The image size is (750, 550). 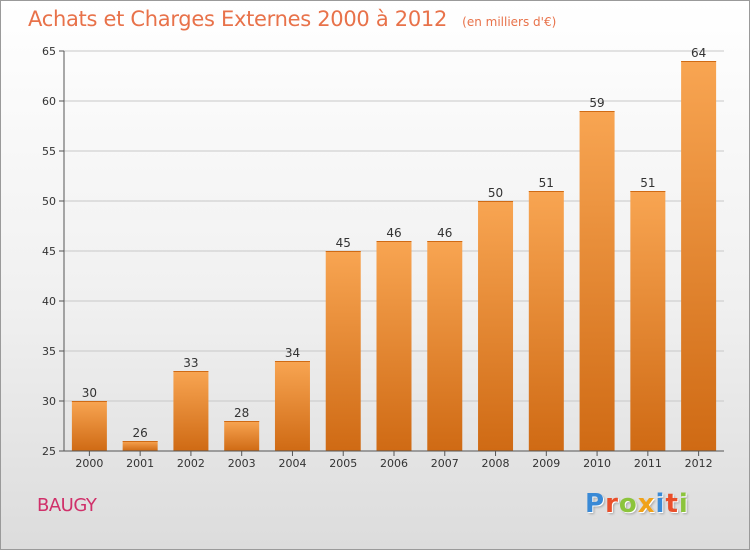 I want to click on x-tick-label: 2011, so click(x=648, y=463).